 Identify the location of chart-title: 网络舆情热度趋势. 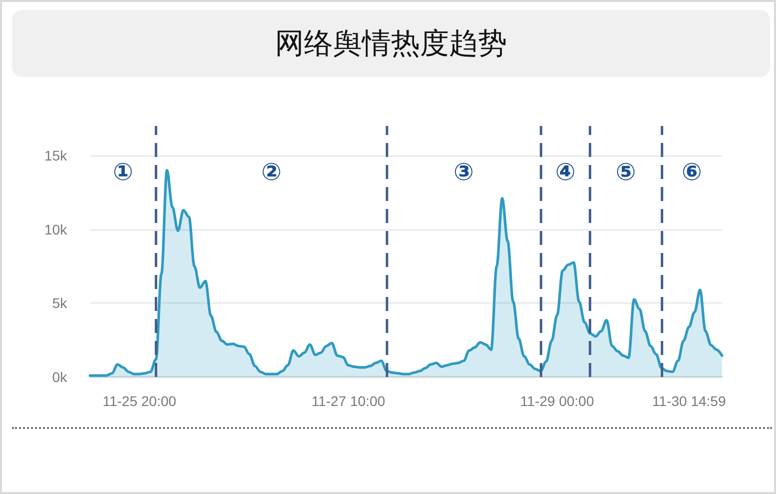
(391, 43).